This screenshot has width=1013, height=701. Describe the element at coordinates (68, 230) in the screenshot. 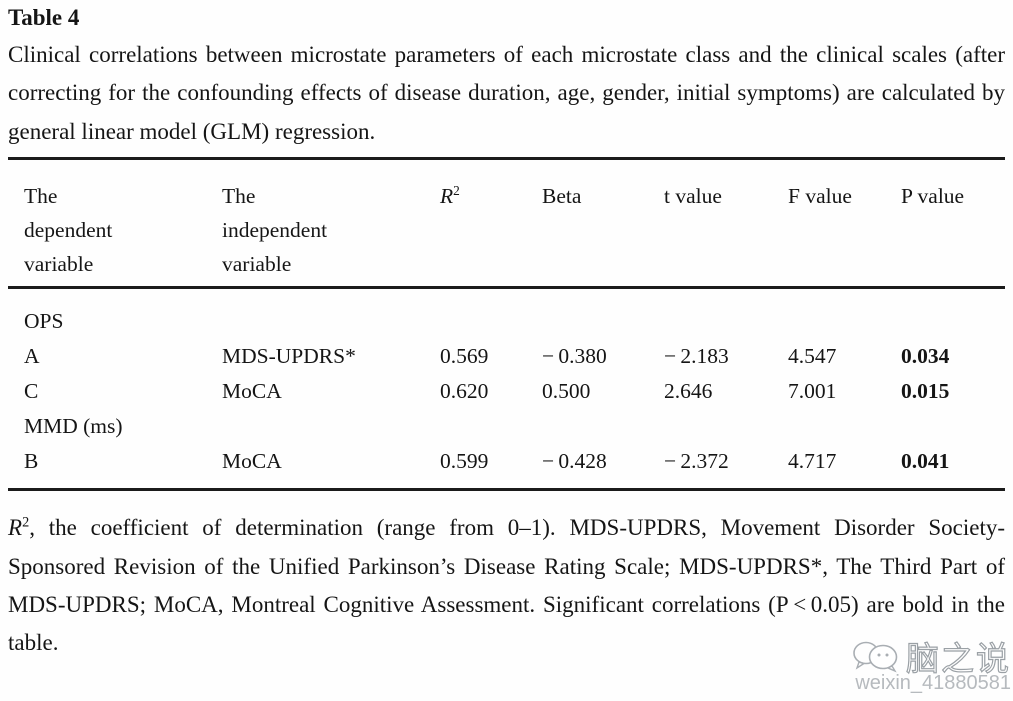

I see `col-header-dependent-variable: The dependent variable` at that location.